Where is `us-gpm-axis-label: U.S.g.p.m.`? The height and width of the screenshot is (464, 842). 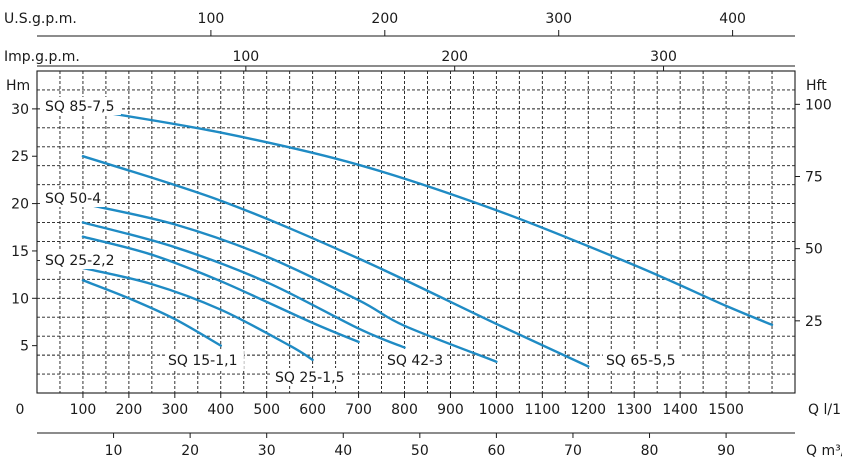
us-gpm-axis-label: U.S.g.p.m. is located at coordinates (40, 19).